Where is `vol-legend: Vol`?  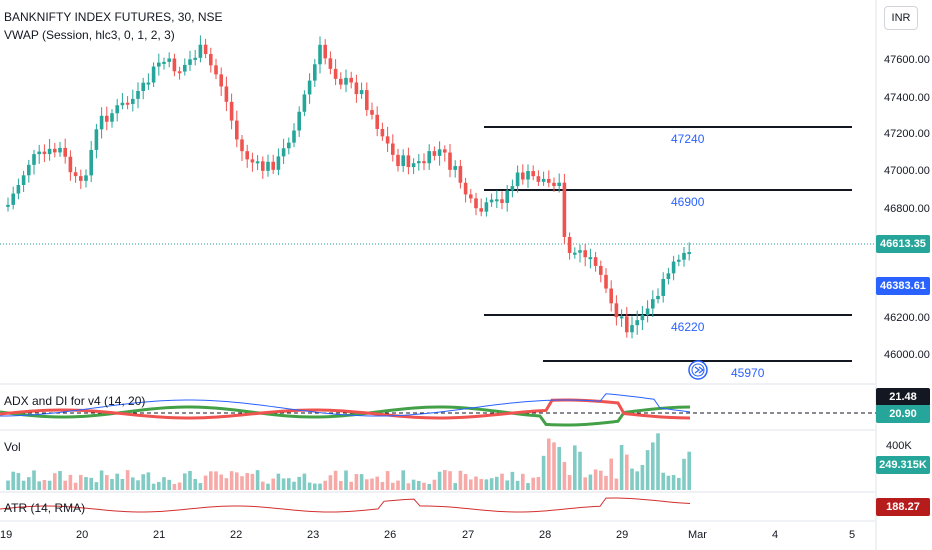 vol-legend: Vol is located at coordinates (12, 447).